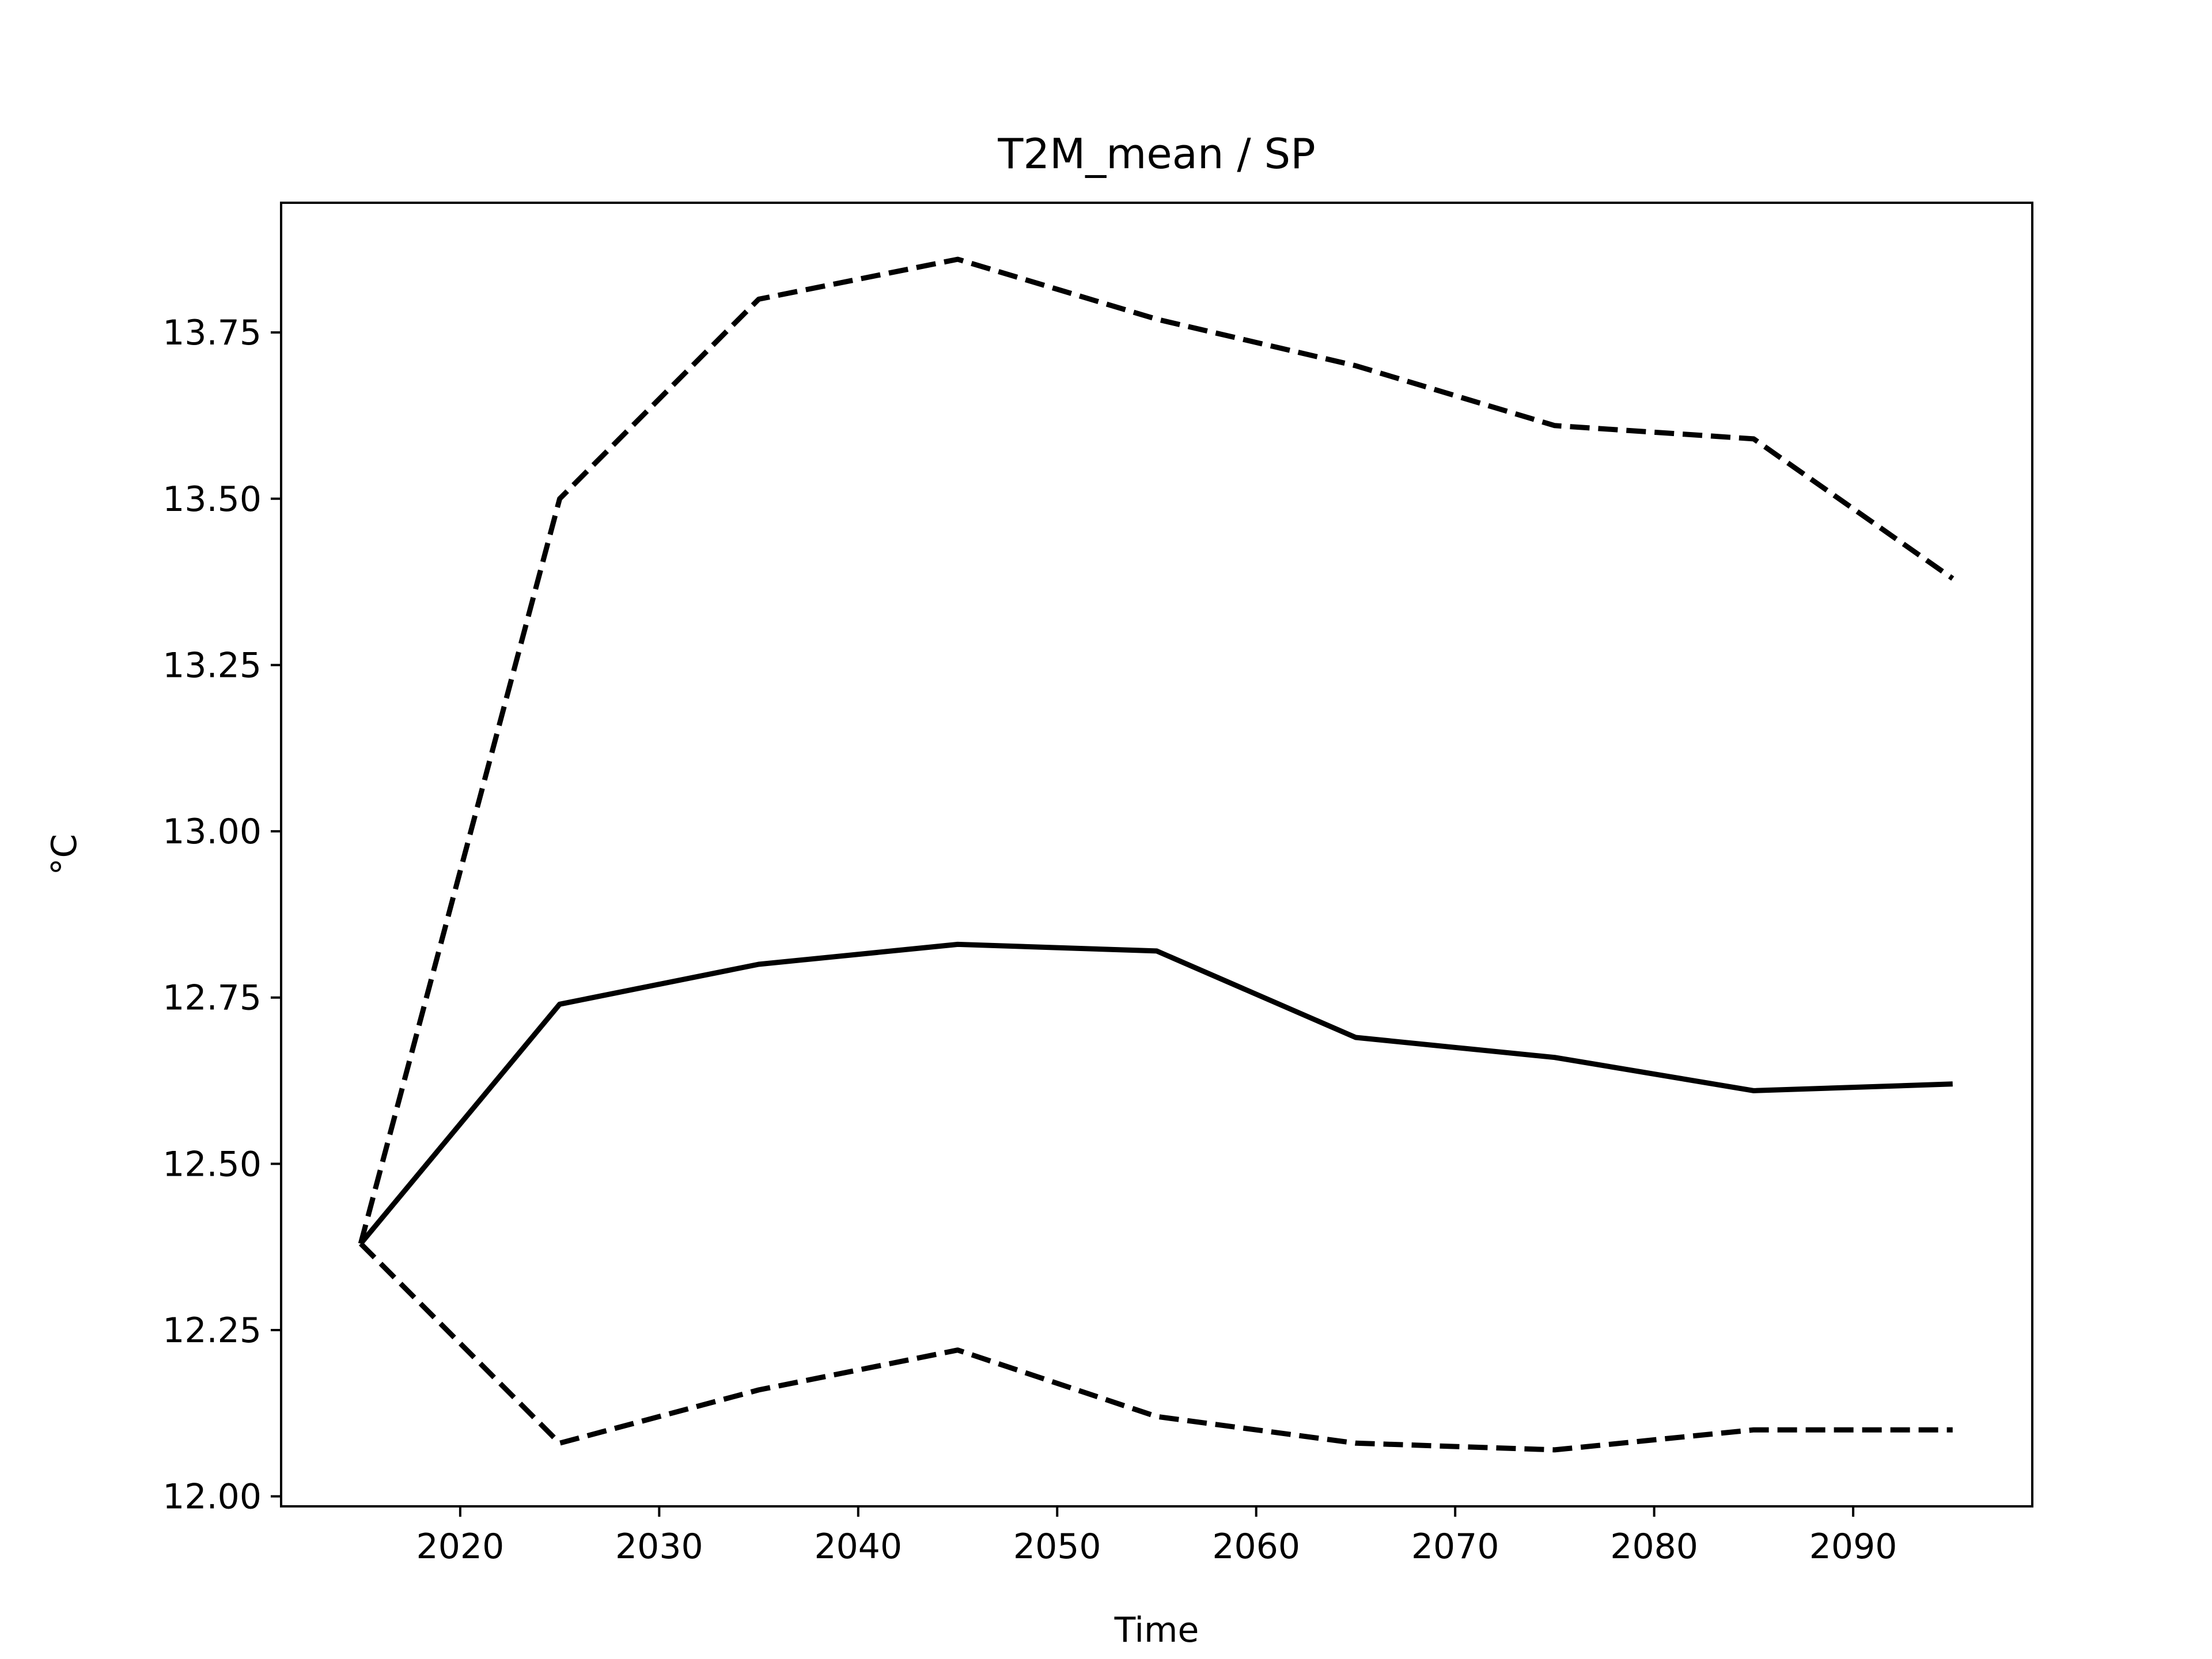 Image resolution: width=2212 pixels, height=1659 pixels. What do you see at coordinates (858, 1547) in the screenshot?
I see `x-tick-label: 2040` at bounding box center [858, 1547].